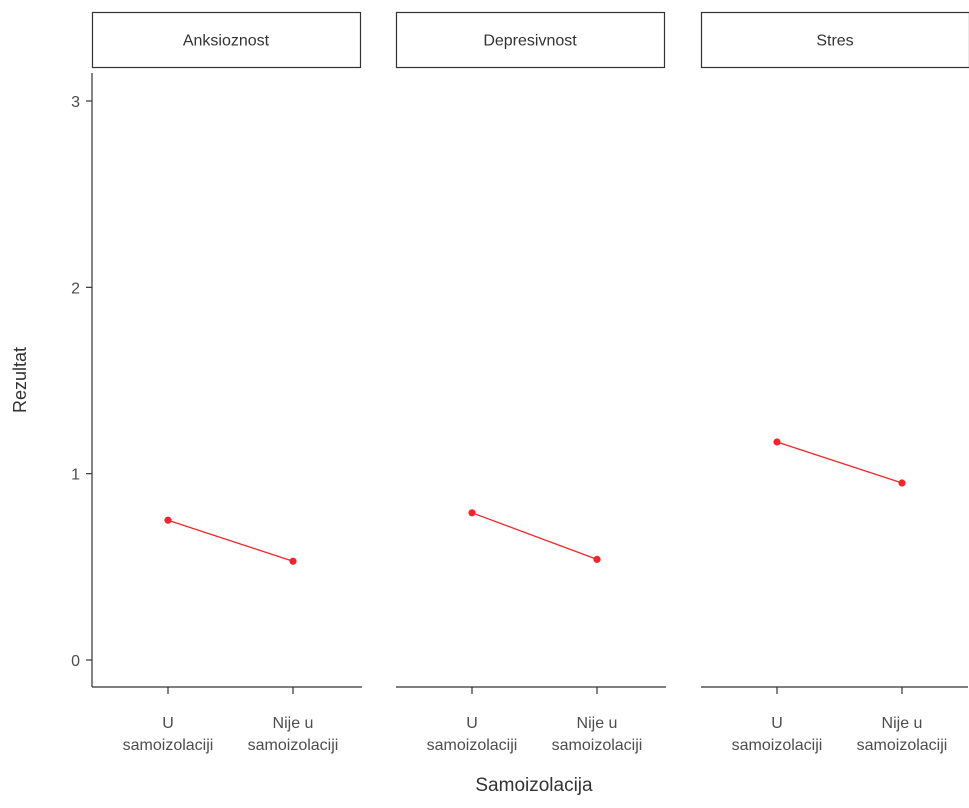 The width and height of the screenshot is (969, 808). What do you see at coordinates (530, 41) in the screenshot?
I see `facet-title: Depresivnost` at bounding box center [530, 41].